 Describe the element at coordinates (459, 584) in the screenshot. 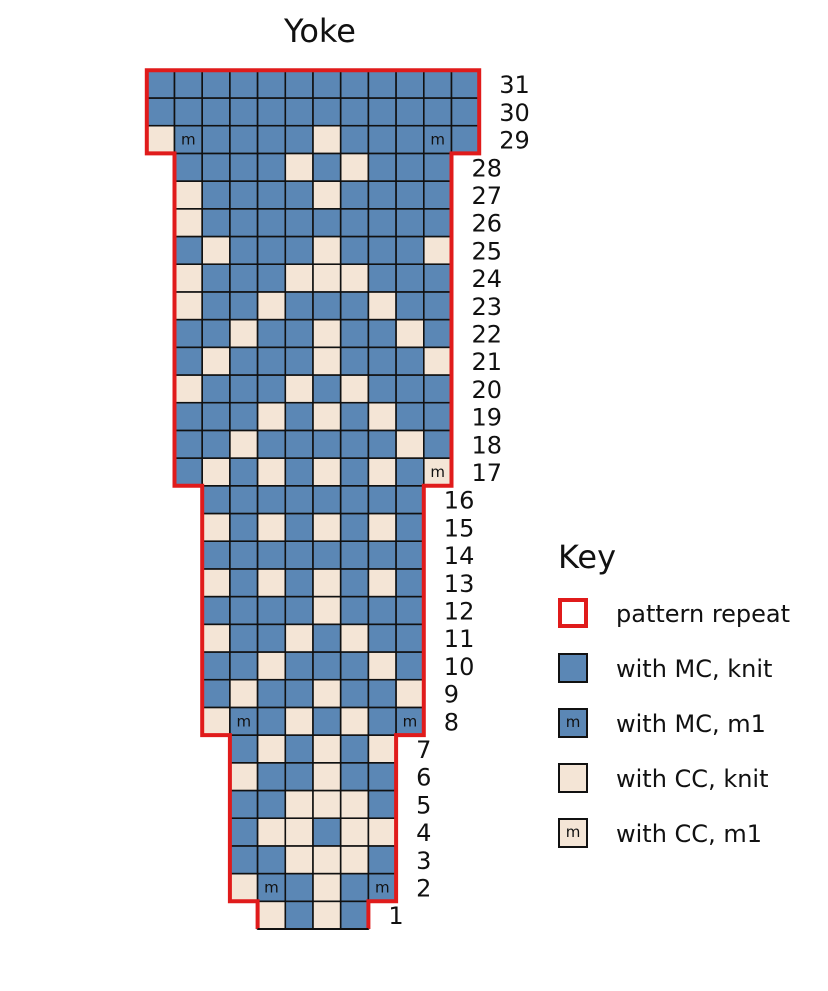

I see `row-number-13: 13` at that location.